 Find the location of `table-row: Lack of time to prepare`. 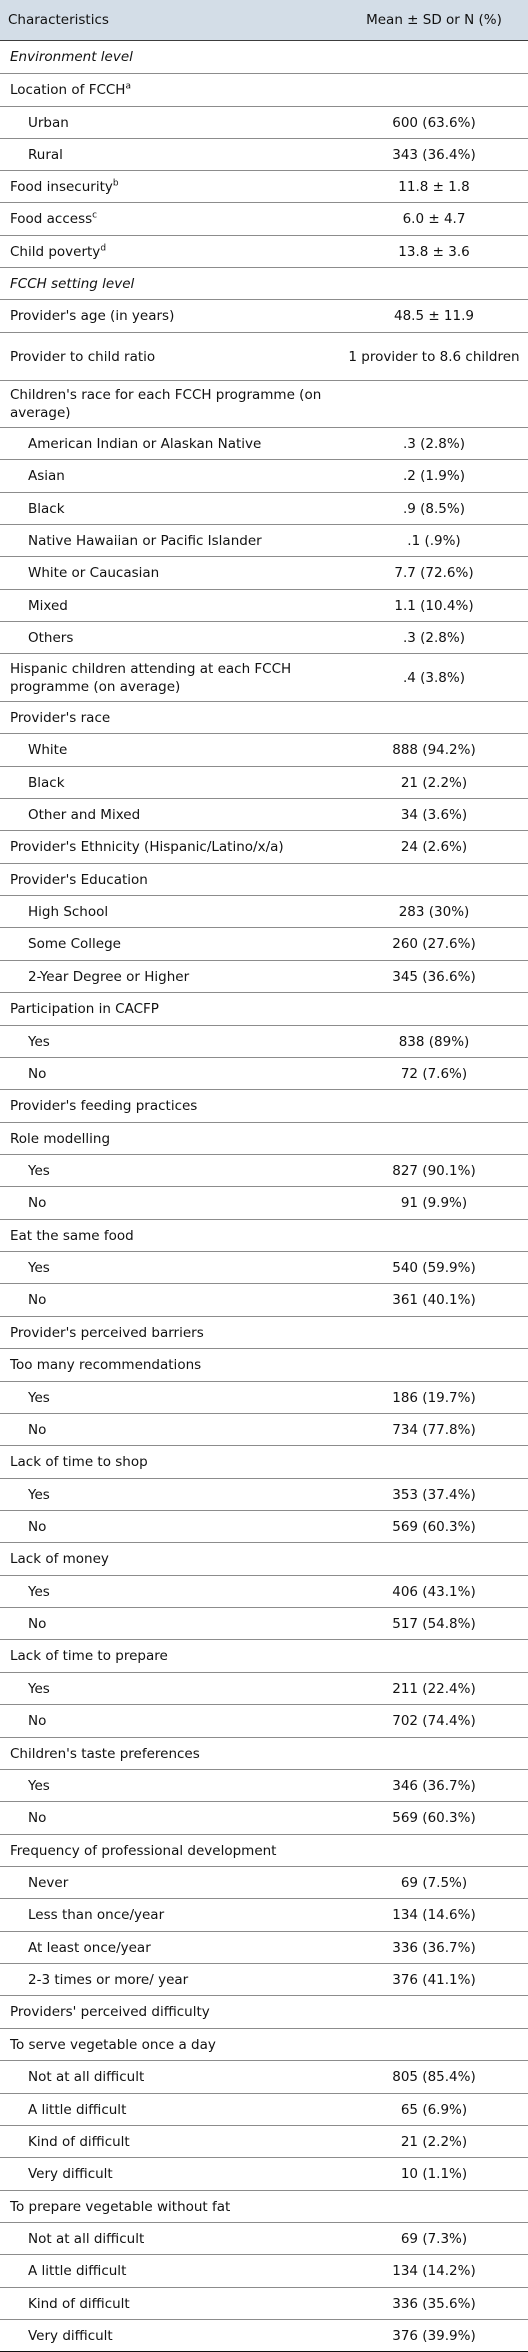

table-row: Lack of time to prepare is located at coordinates (264, 1656).